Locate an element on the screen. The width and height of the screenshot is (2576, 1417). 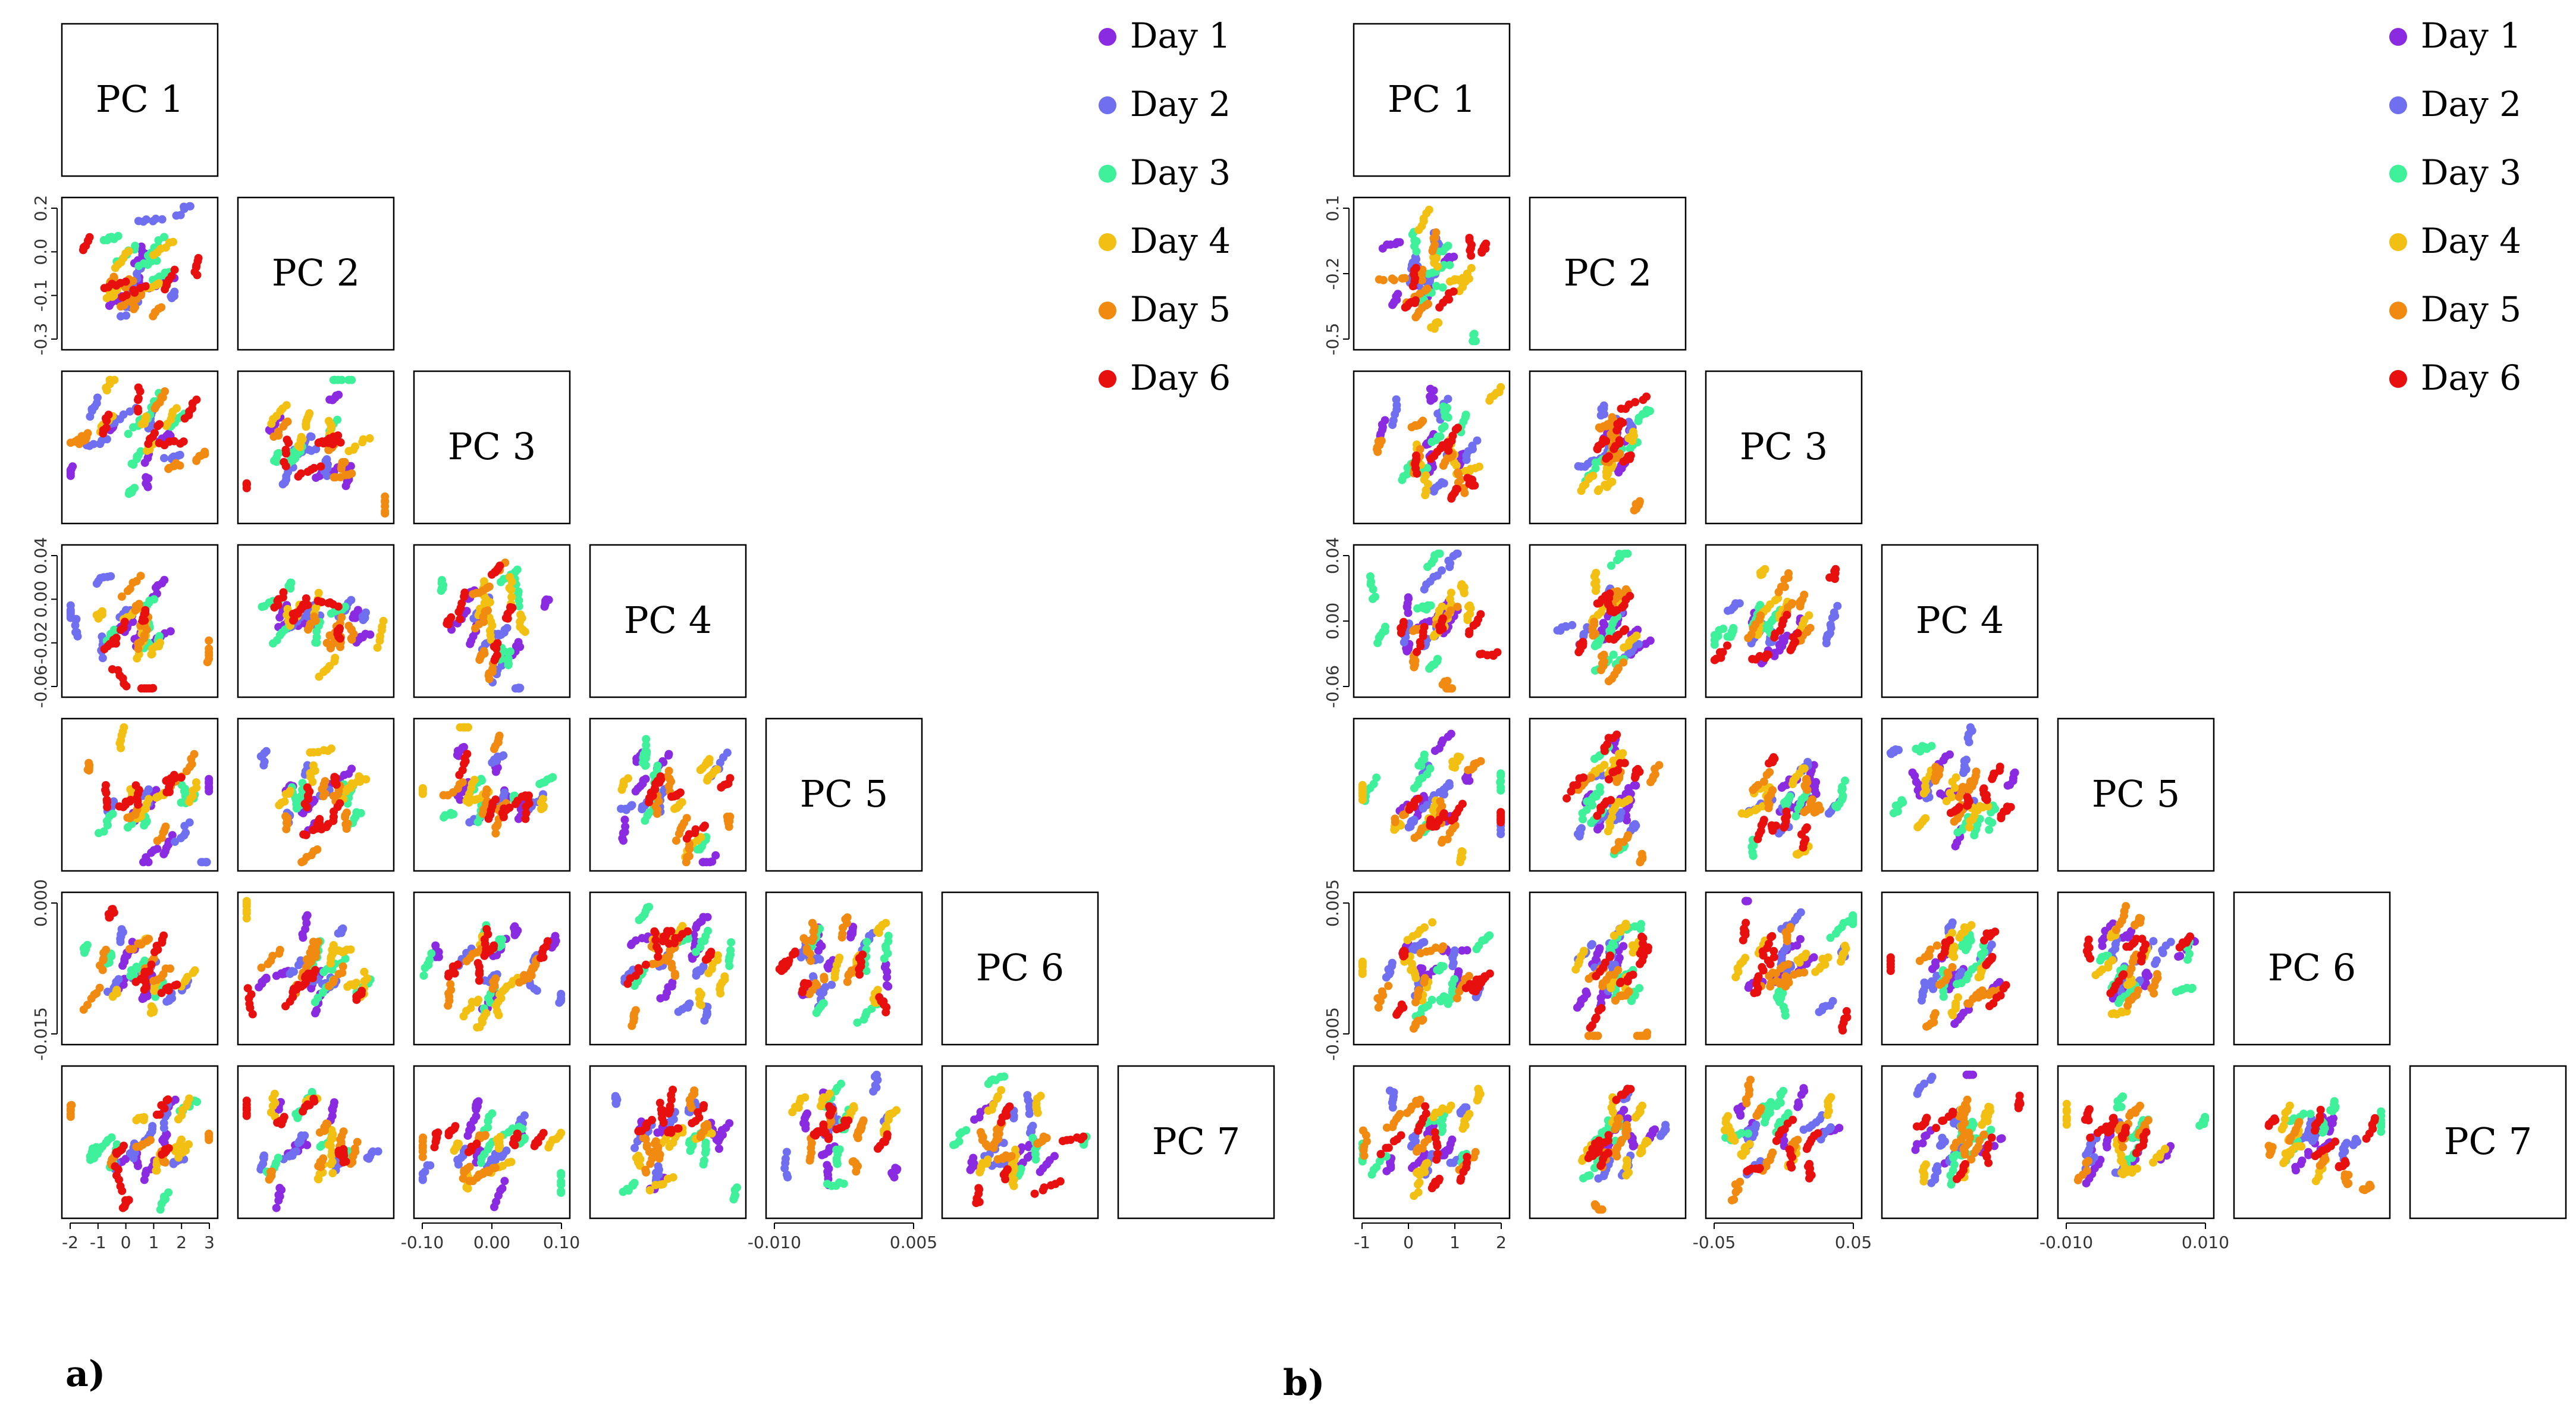
tick-label: 2 is located at coordinates (181, 1242).